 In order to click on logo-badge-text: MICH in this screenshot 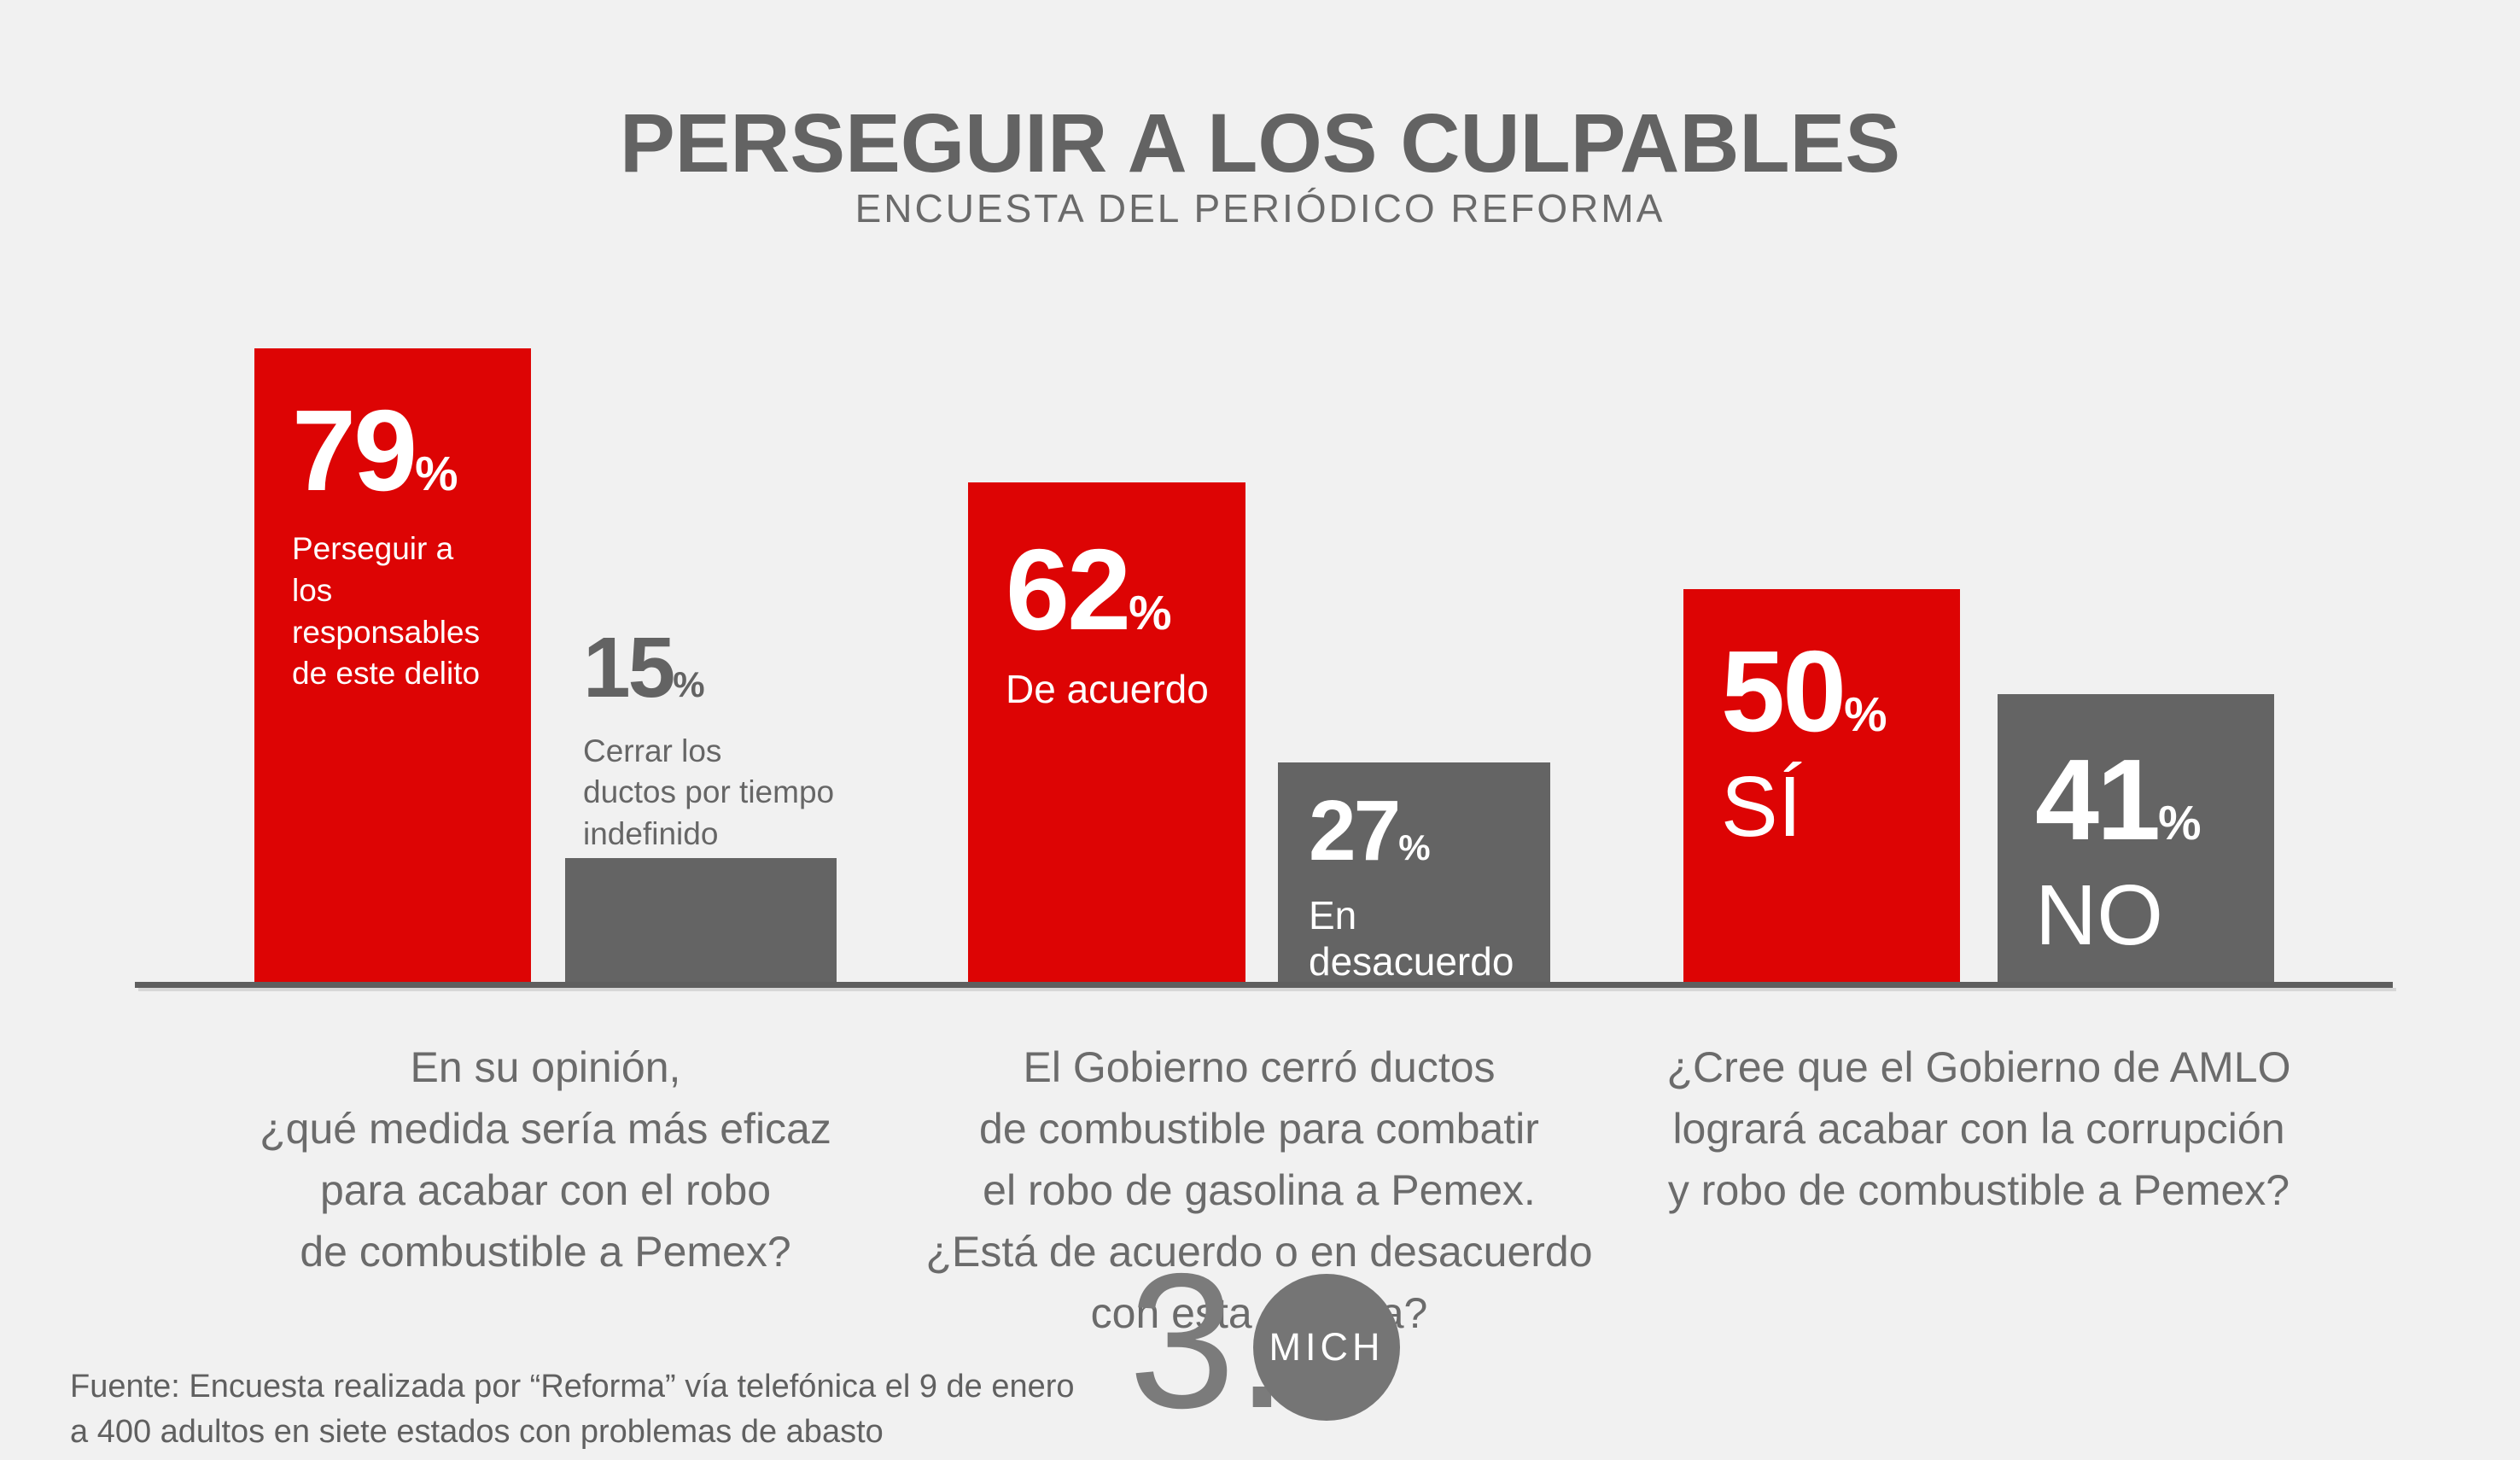, I will do `click(1327, 1347)`.